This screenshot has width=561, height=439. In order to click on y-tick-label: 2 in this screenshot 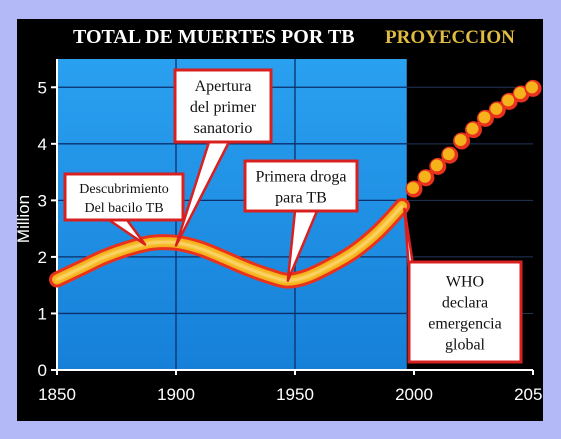, I will do `click(42, 257)`.